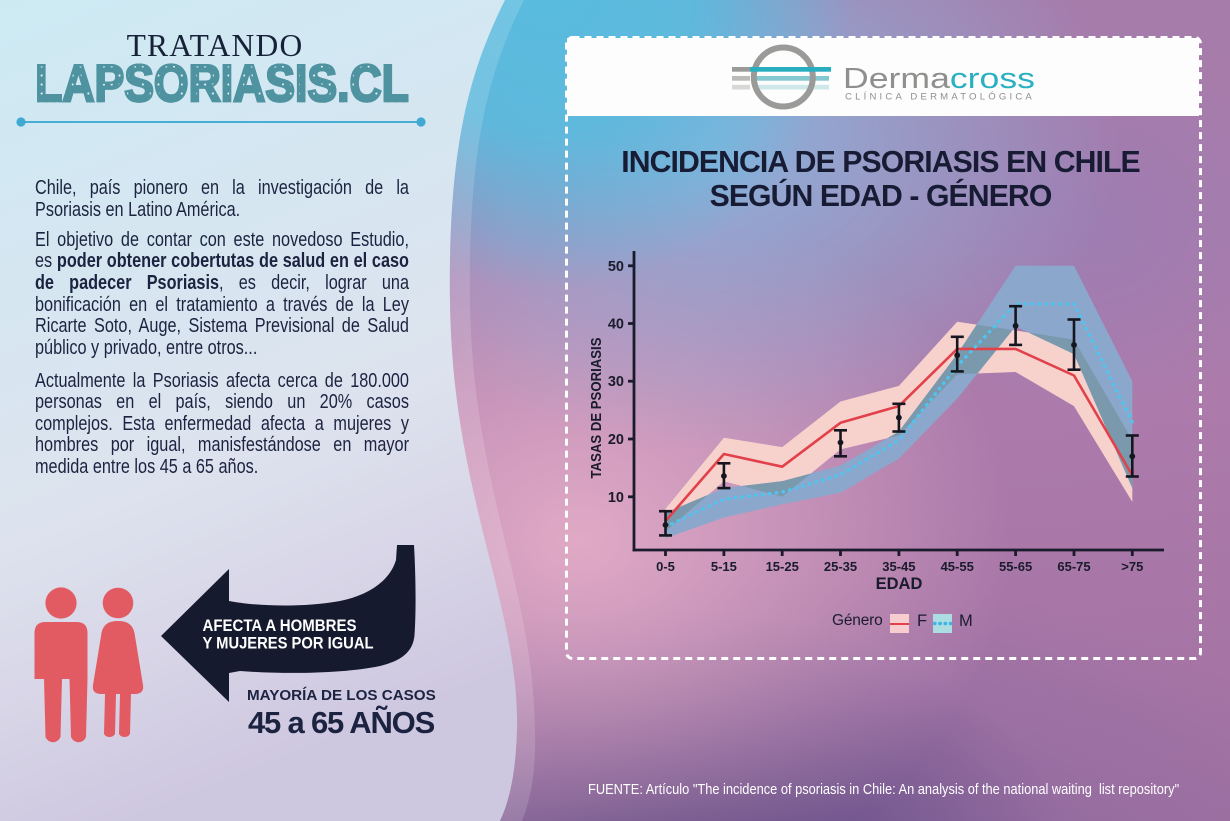 The width and height of the screenshot is (1230, 821). Describe the element at coordinates (1132, 566) in the screenshot. I see `svg-text: >75` at that location.